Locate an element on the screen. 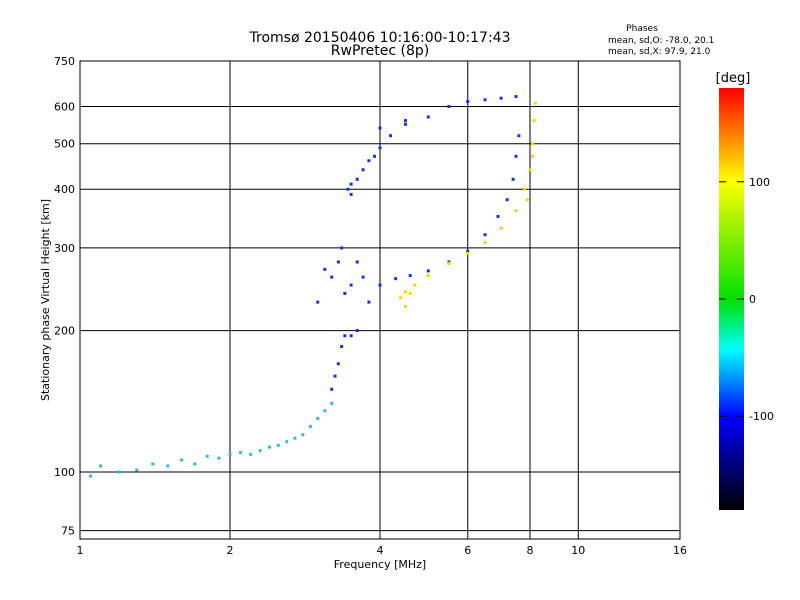 This screenshot has width=800, height=600. colorbar-tick-label: -100 is located at coordinates (761, 416).